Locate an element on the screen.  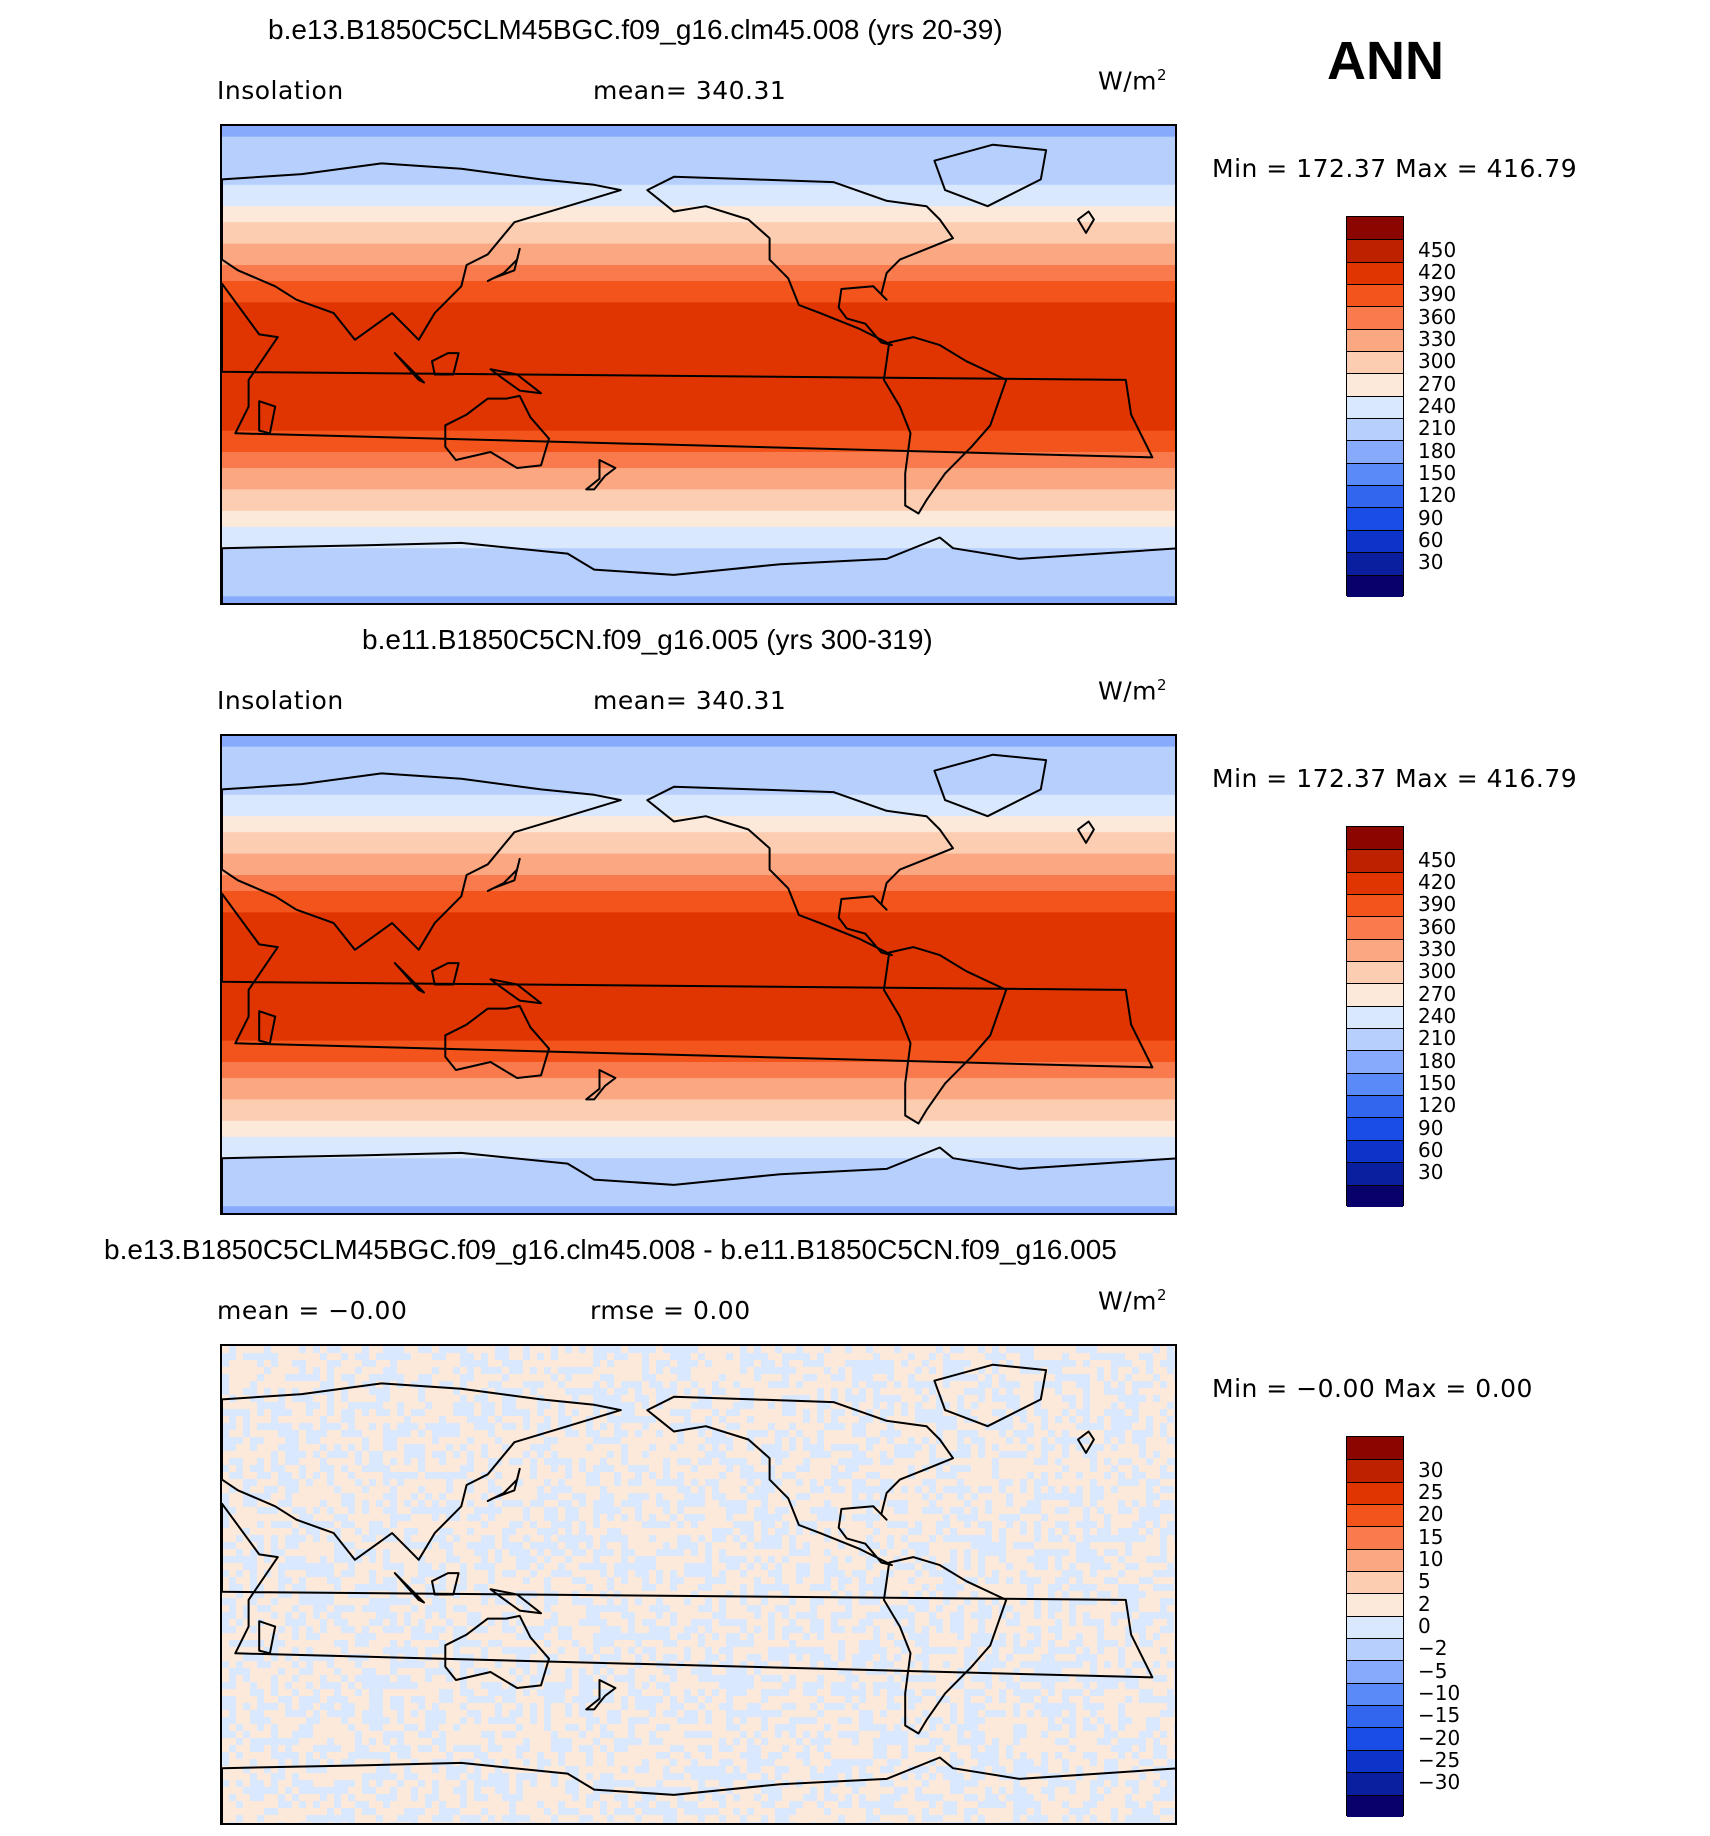
colorbar-tick-label: −25 is located at coordinates (1439, 1760).